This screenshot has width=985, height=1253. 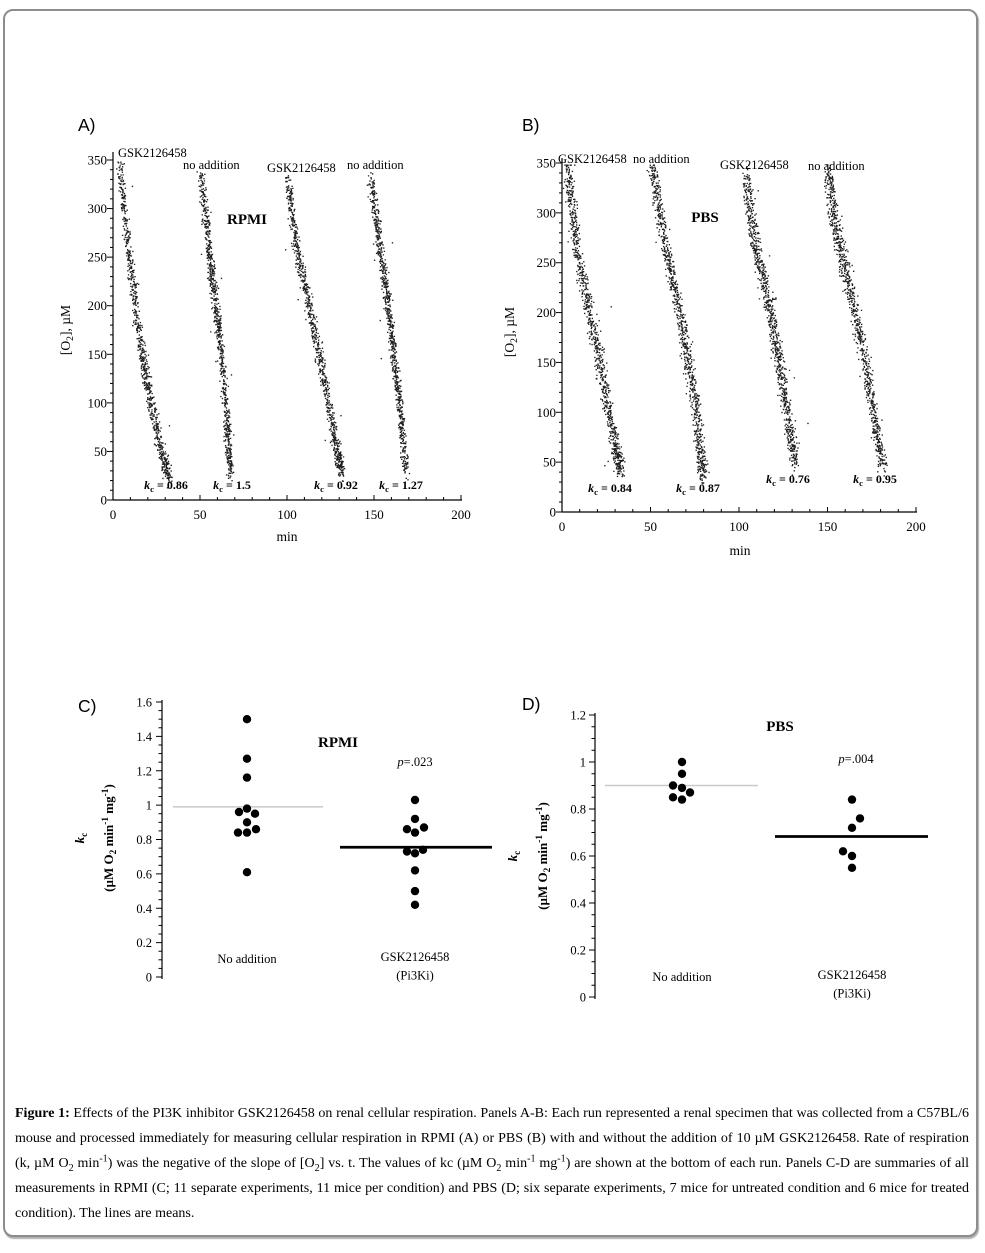 I want to click on caption-text-segment: mg, so click(x=546, y=1163).